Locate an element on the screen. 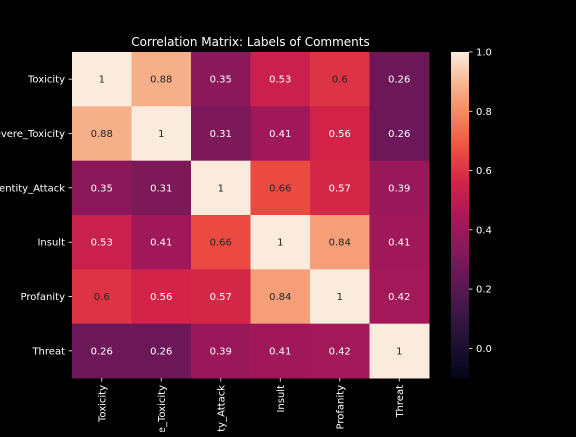 This screenshot has height=437, width=576. column-tick-label: Profanity is located at coordinates (340, 407).